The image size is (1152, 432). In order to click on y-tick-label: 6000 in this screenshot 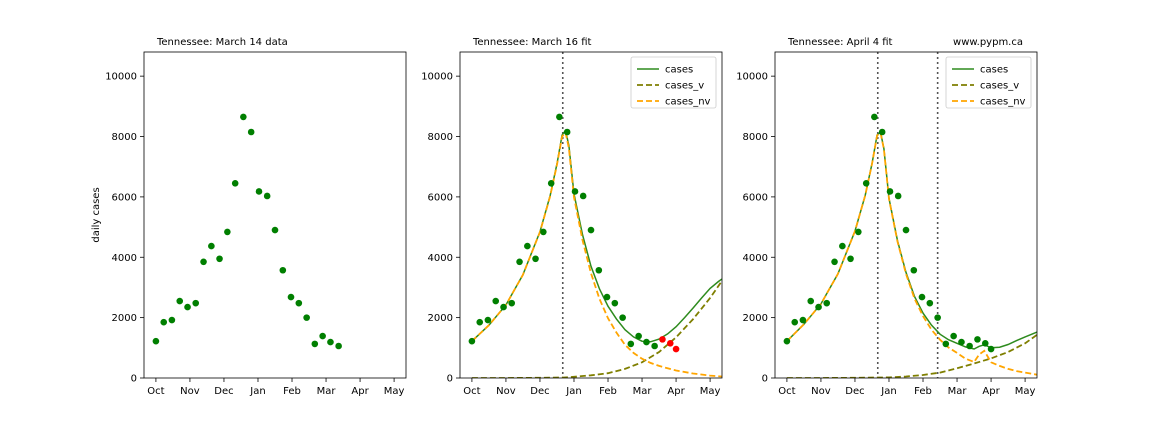, I will do `click(124, 197)`.